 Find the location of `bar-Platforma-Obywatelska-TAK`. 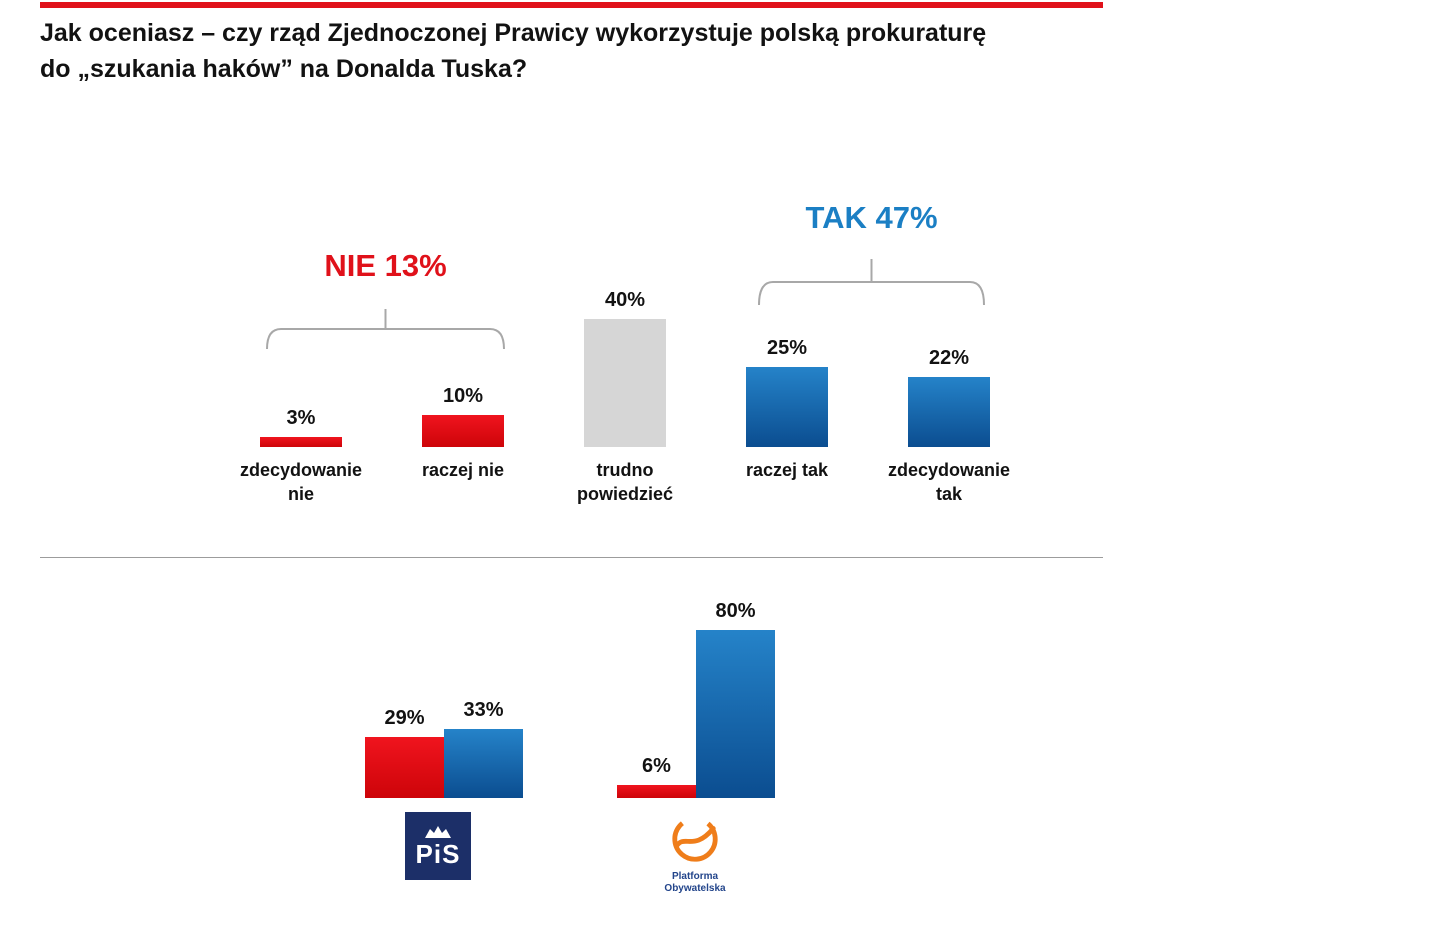

bar-Platforma-Obywatelska-TAK is located at coordinates (735, 714).